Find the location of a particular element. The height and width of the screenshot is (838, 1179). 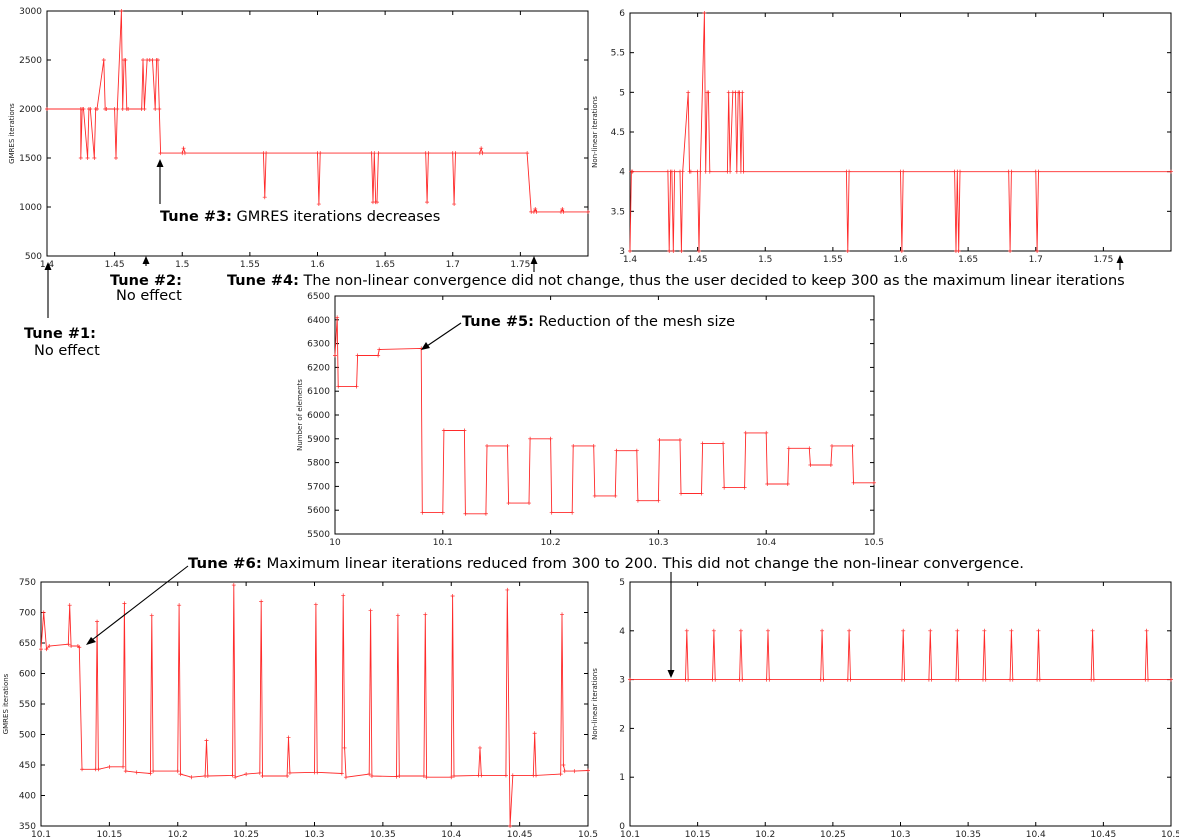

c4-ylabel: GMRES iterations is located at coordinates (6, 703).